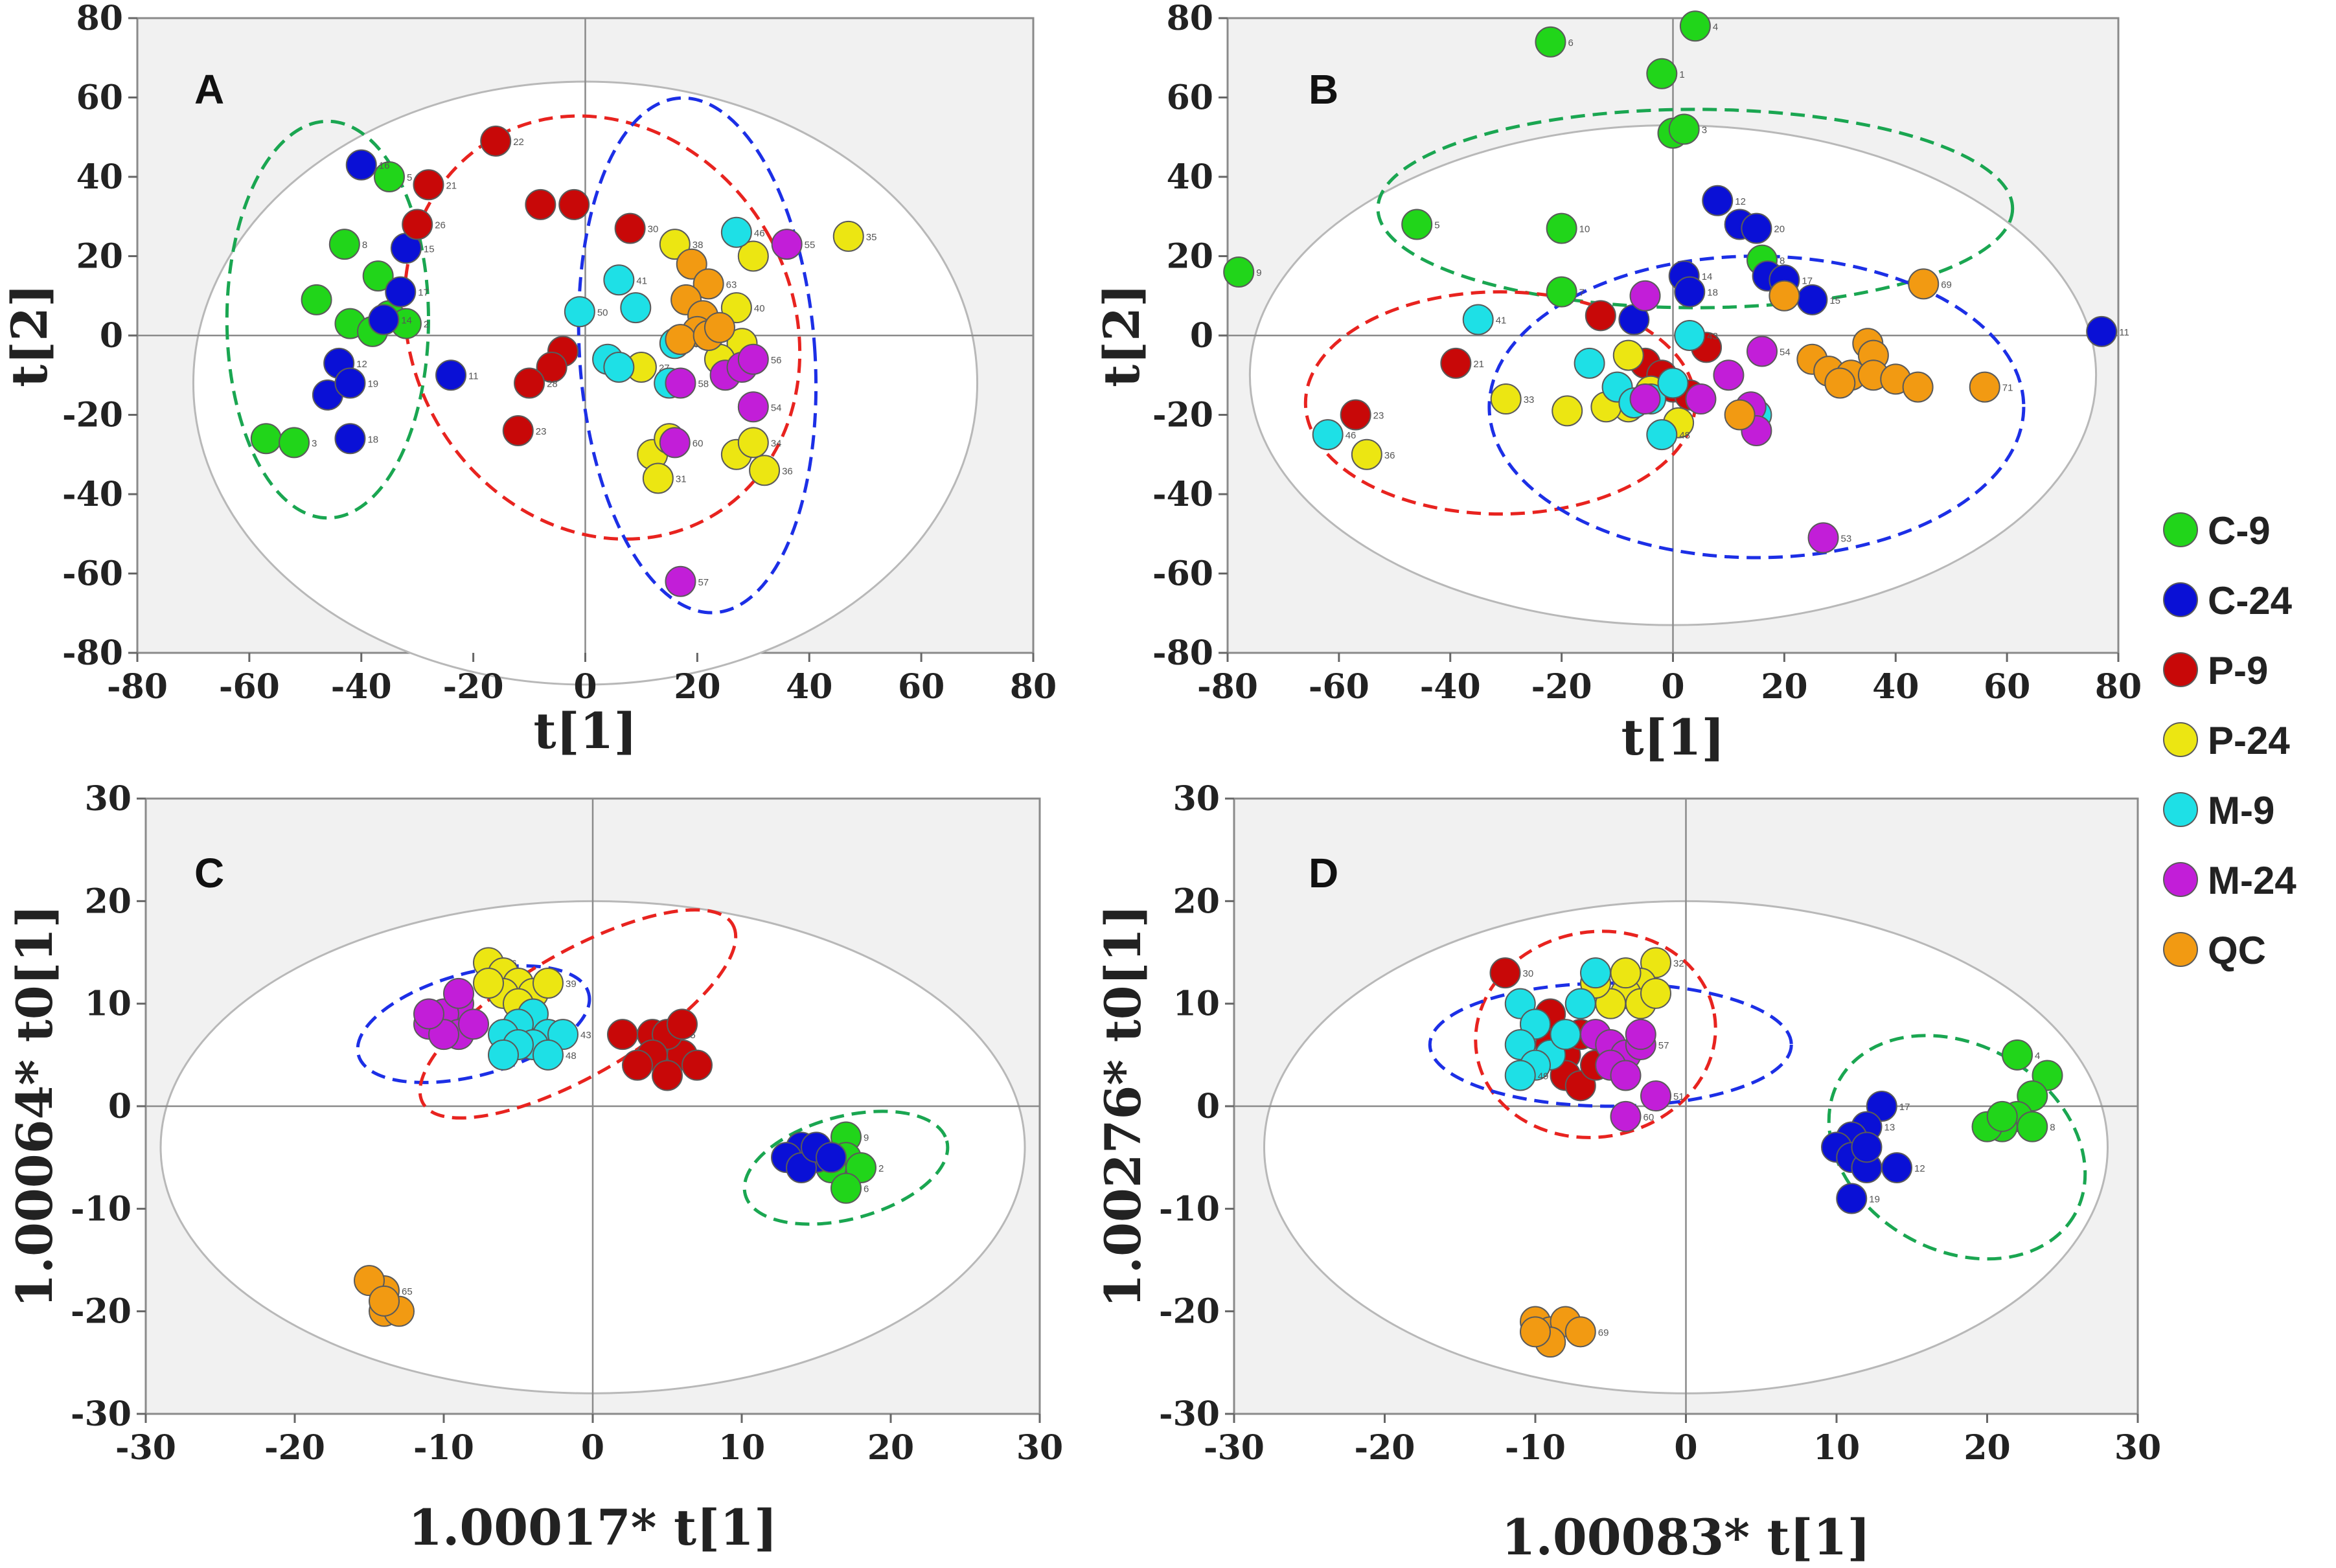 This screenshot has height=1568, width=2336. Describe the element at coordinates (518, 142) in the screenshot. I see `point-label: 22` at that location.